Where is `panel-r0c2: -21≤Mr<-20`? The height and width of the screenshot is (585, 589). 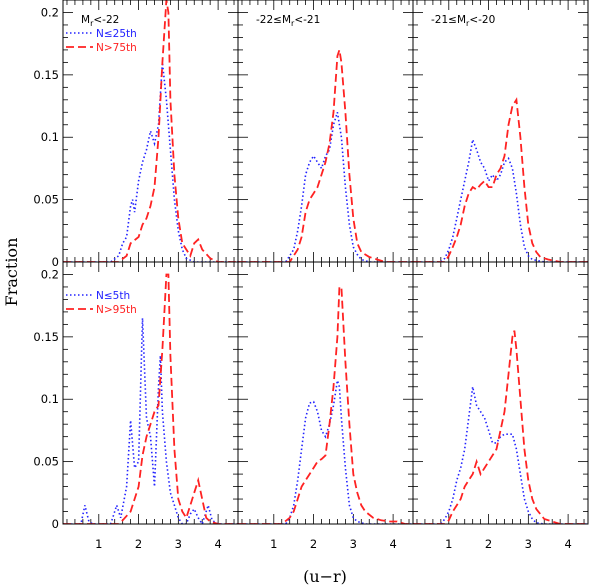 panel-r0c2: -21≤Mr<-20 is located at coordinates (500, 131).